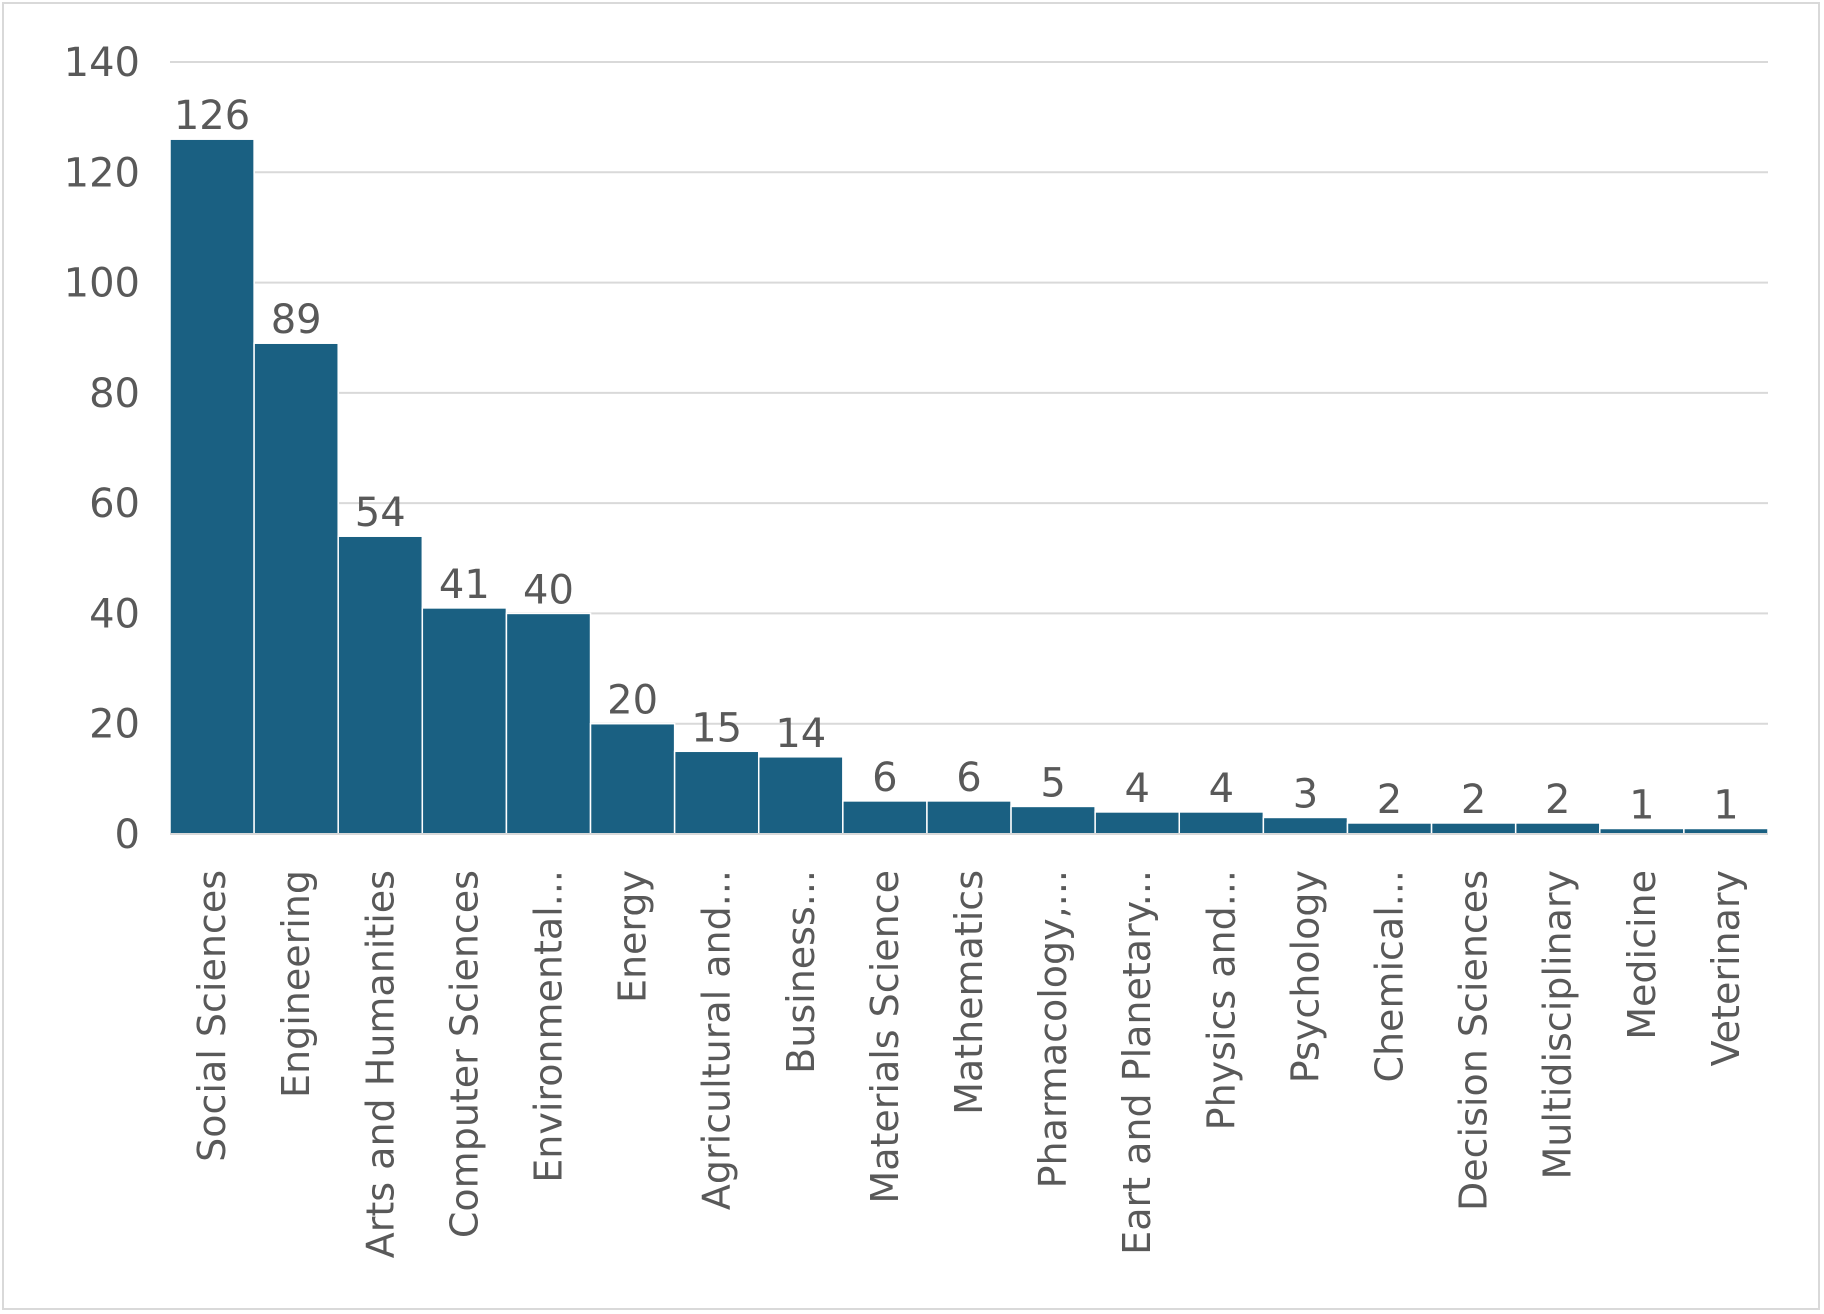  I want to click on data-label-5: 20, so click(632, 701).